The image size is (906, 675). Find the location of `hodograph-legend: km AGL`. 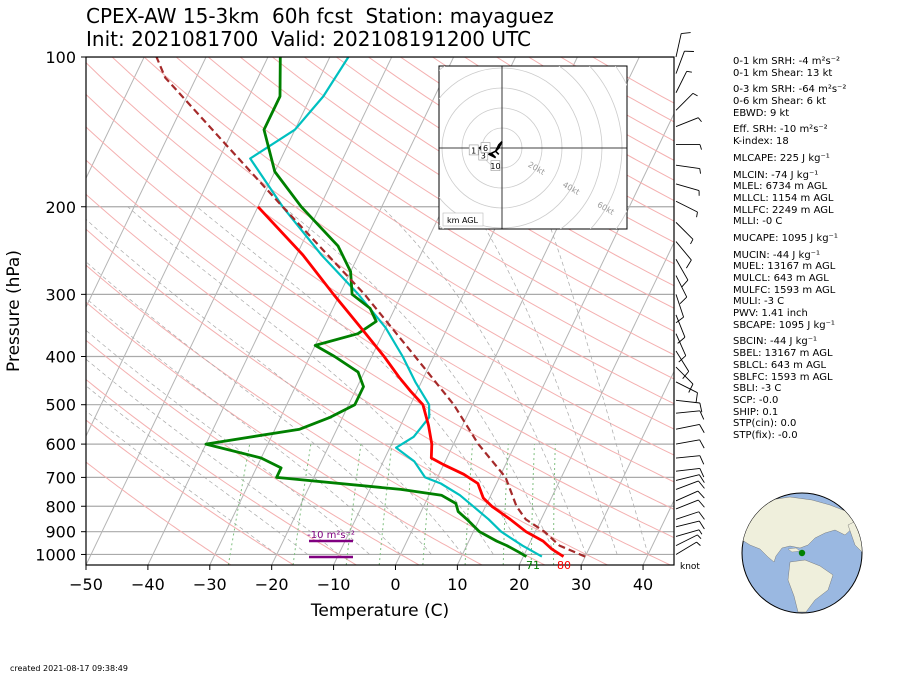

hodograph-legend: km AGL is located at coordinates (463, 220).